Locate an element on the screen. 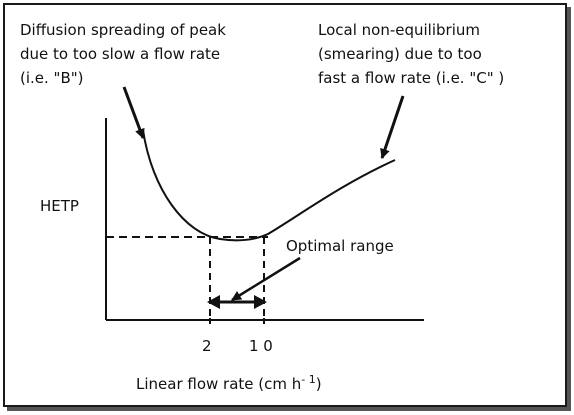 This screenshot has width=574, height=415. x-axis-label-text: Linear flow rate (cm h is located at coordinates (219, 384).